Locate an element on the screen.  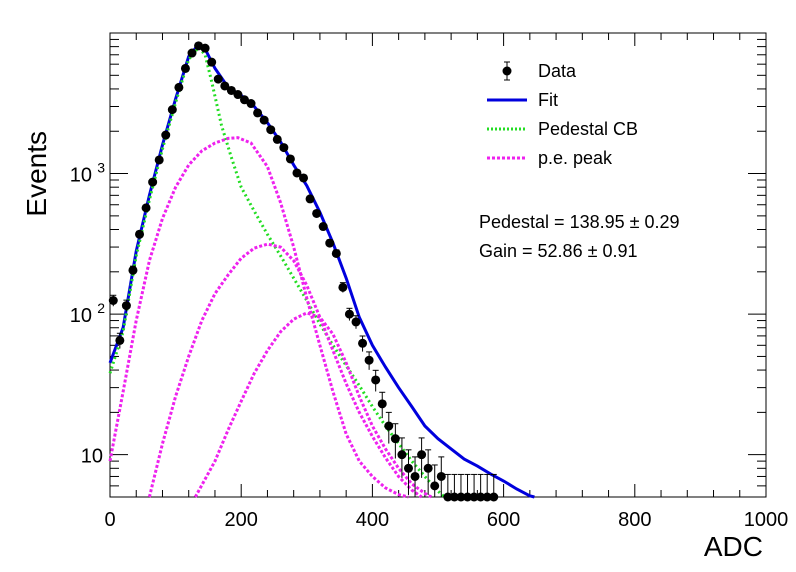
legend-entry: Data is located at coordinates (539, 71).